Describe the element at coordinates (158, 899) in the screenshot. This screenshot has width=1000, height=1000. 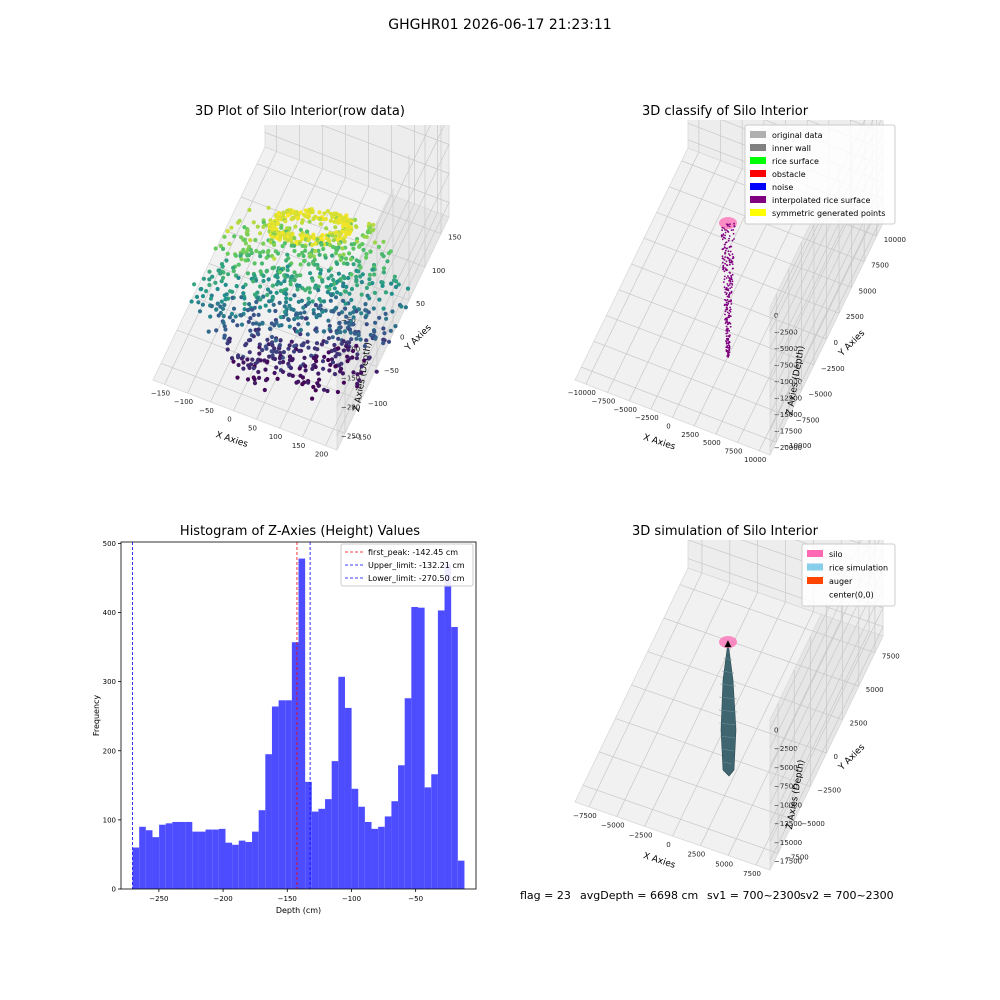
I see `histogram-x-tick-label: −250` at that location.